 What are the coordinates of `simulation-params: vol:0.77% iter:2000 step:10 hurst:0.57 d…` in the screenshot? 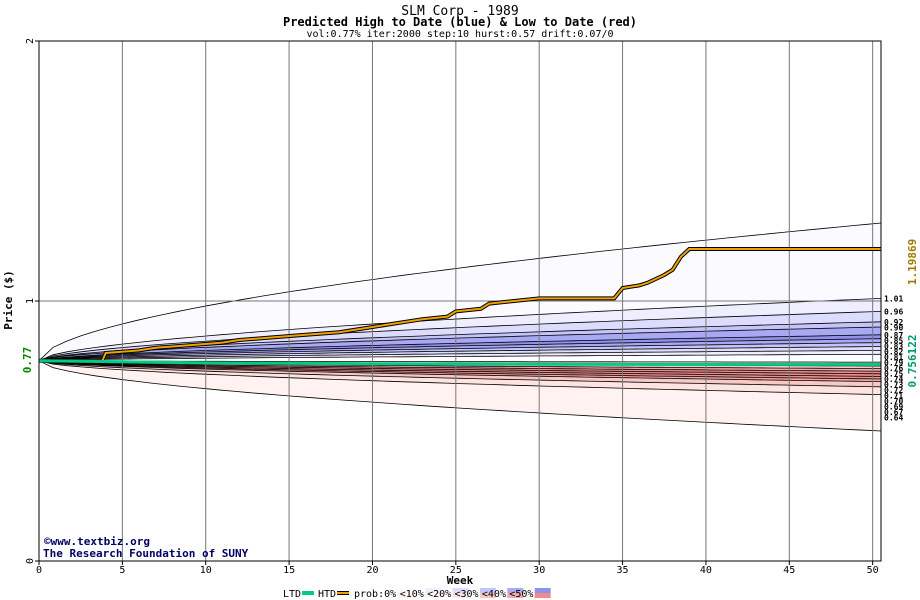 It's located at (459, 34).